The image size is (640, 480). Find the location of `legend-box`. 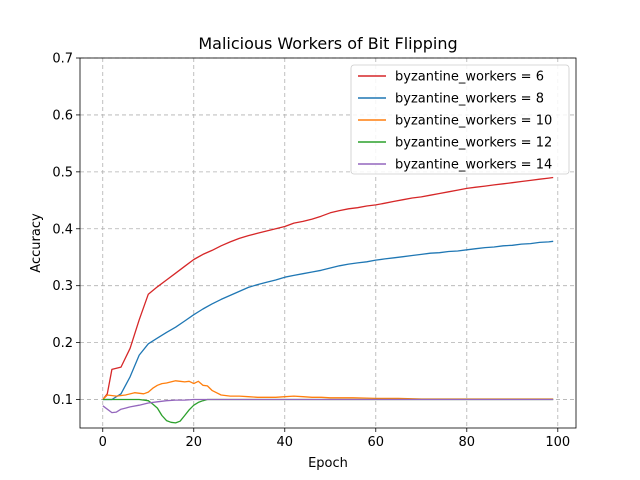

legend-box is located at coordinates (460, 119).